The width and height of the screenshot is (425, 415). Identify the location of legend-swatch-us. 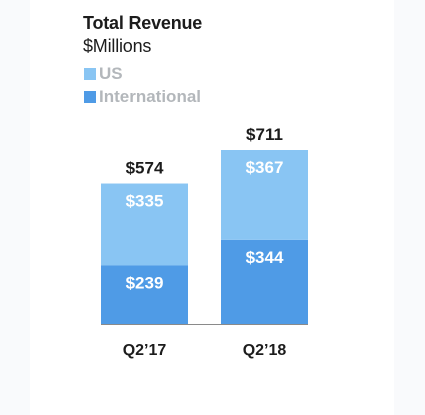
(90, 73).